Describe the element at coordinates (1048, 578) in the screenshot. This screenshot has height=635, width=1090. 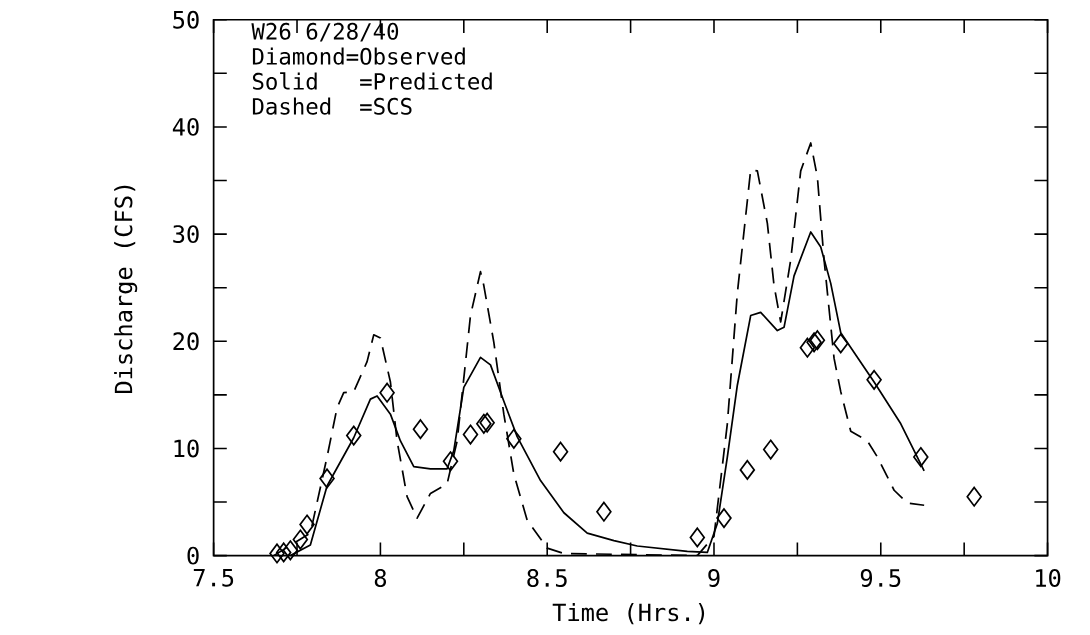
I see `x-tick-label: 10` at that location.